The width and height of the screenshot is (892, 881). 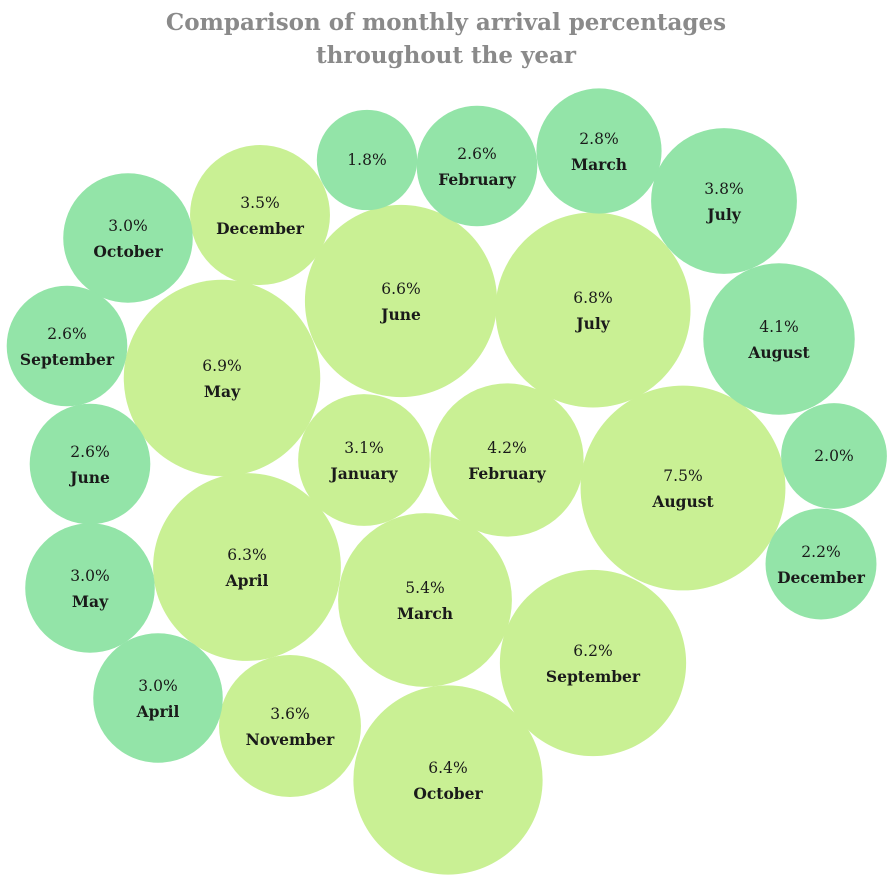 I want to click on bubble-small-1-value: 2.6%, so click(x=476, y=154).